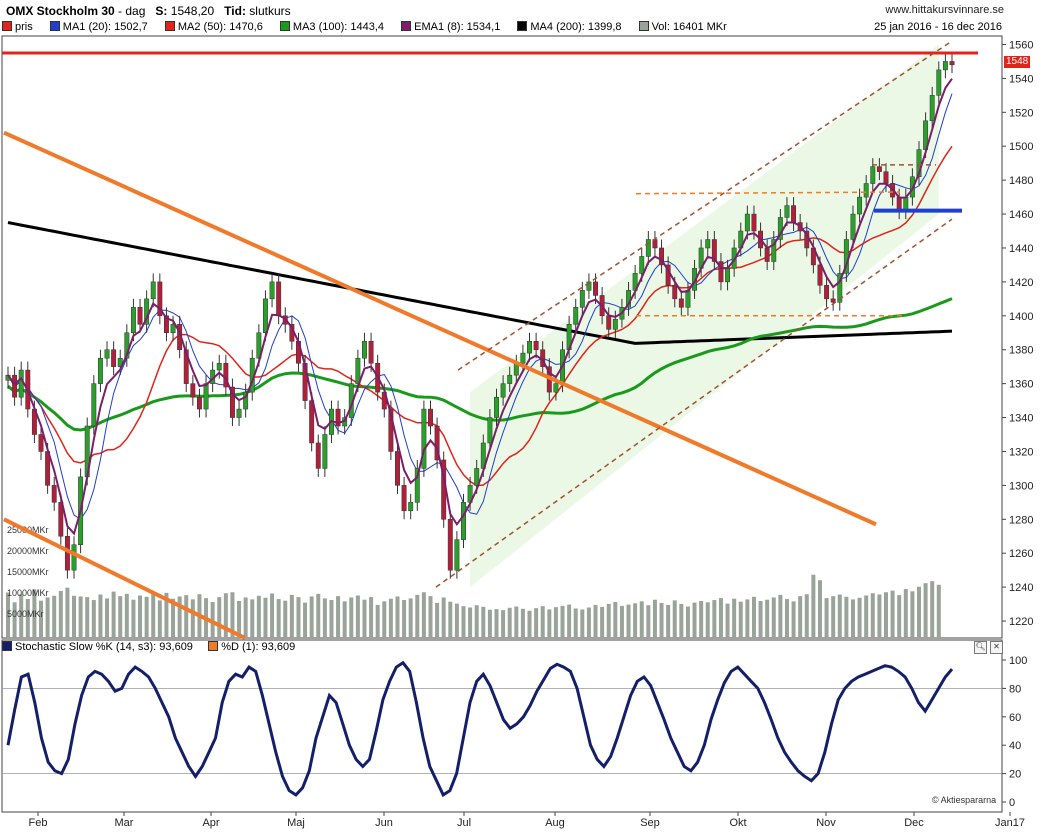  Describe the element at coordinates (124, 823) in the screenshot. I see `x-tick-label: Mar` at that location.